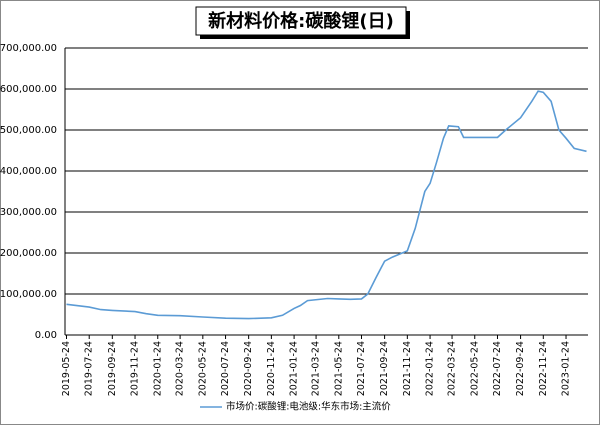 The width and height of the screenshot is (600, 425). What do you see at coordinates (361, 368) in the screenshot?
I see `x-tick-label: 2021-07-24` at bounding box center [361, 368].